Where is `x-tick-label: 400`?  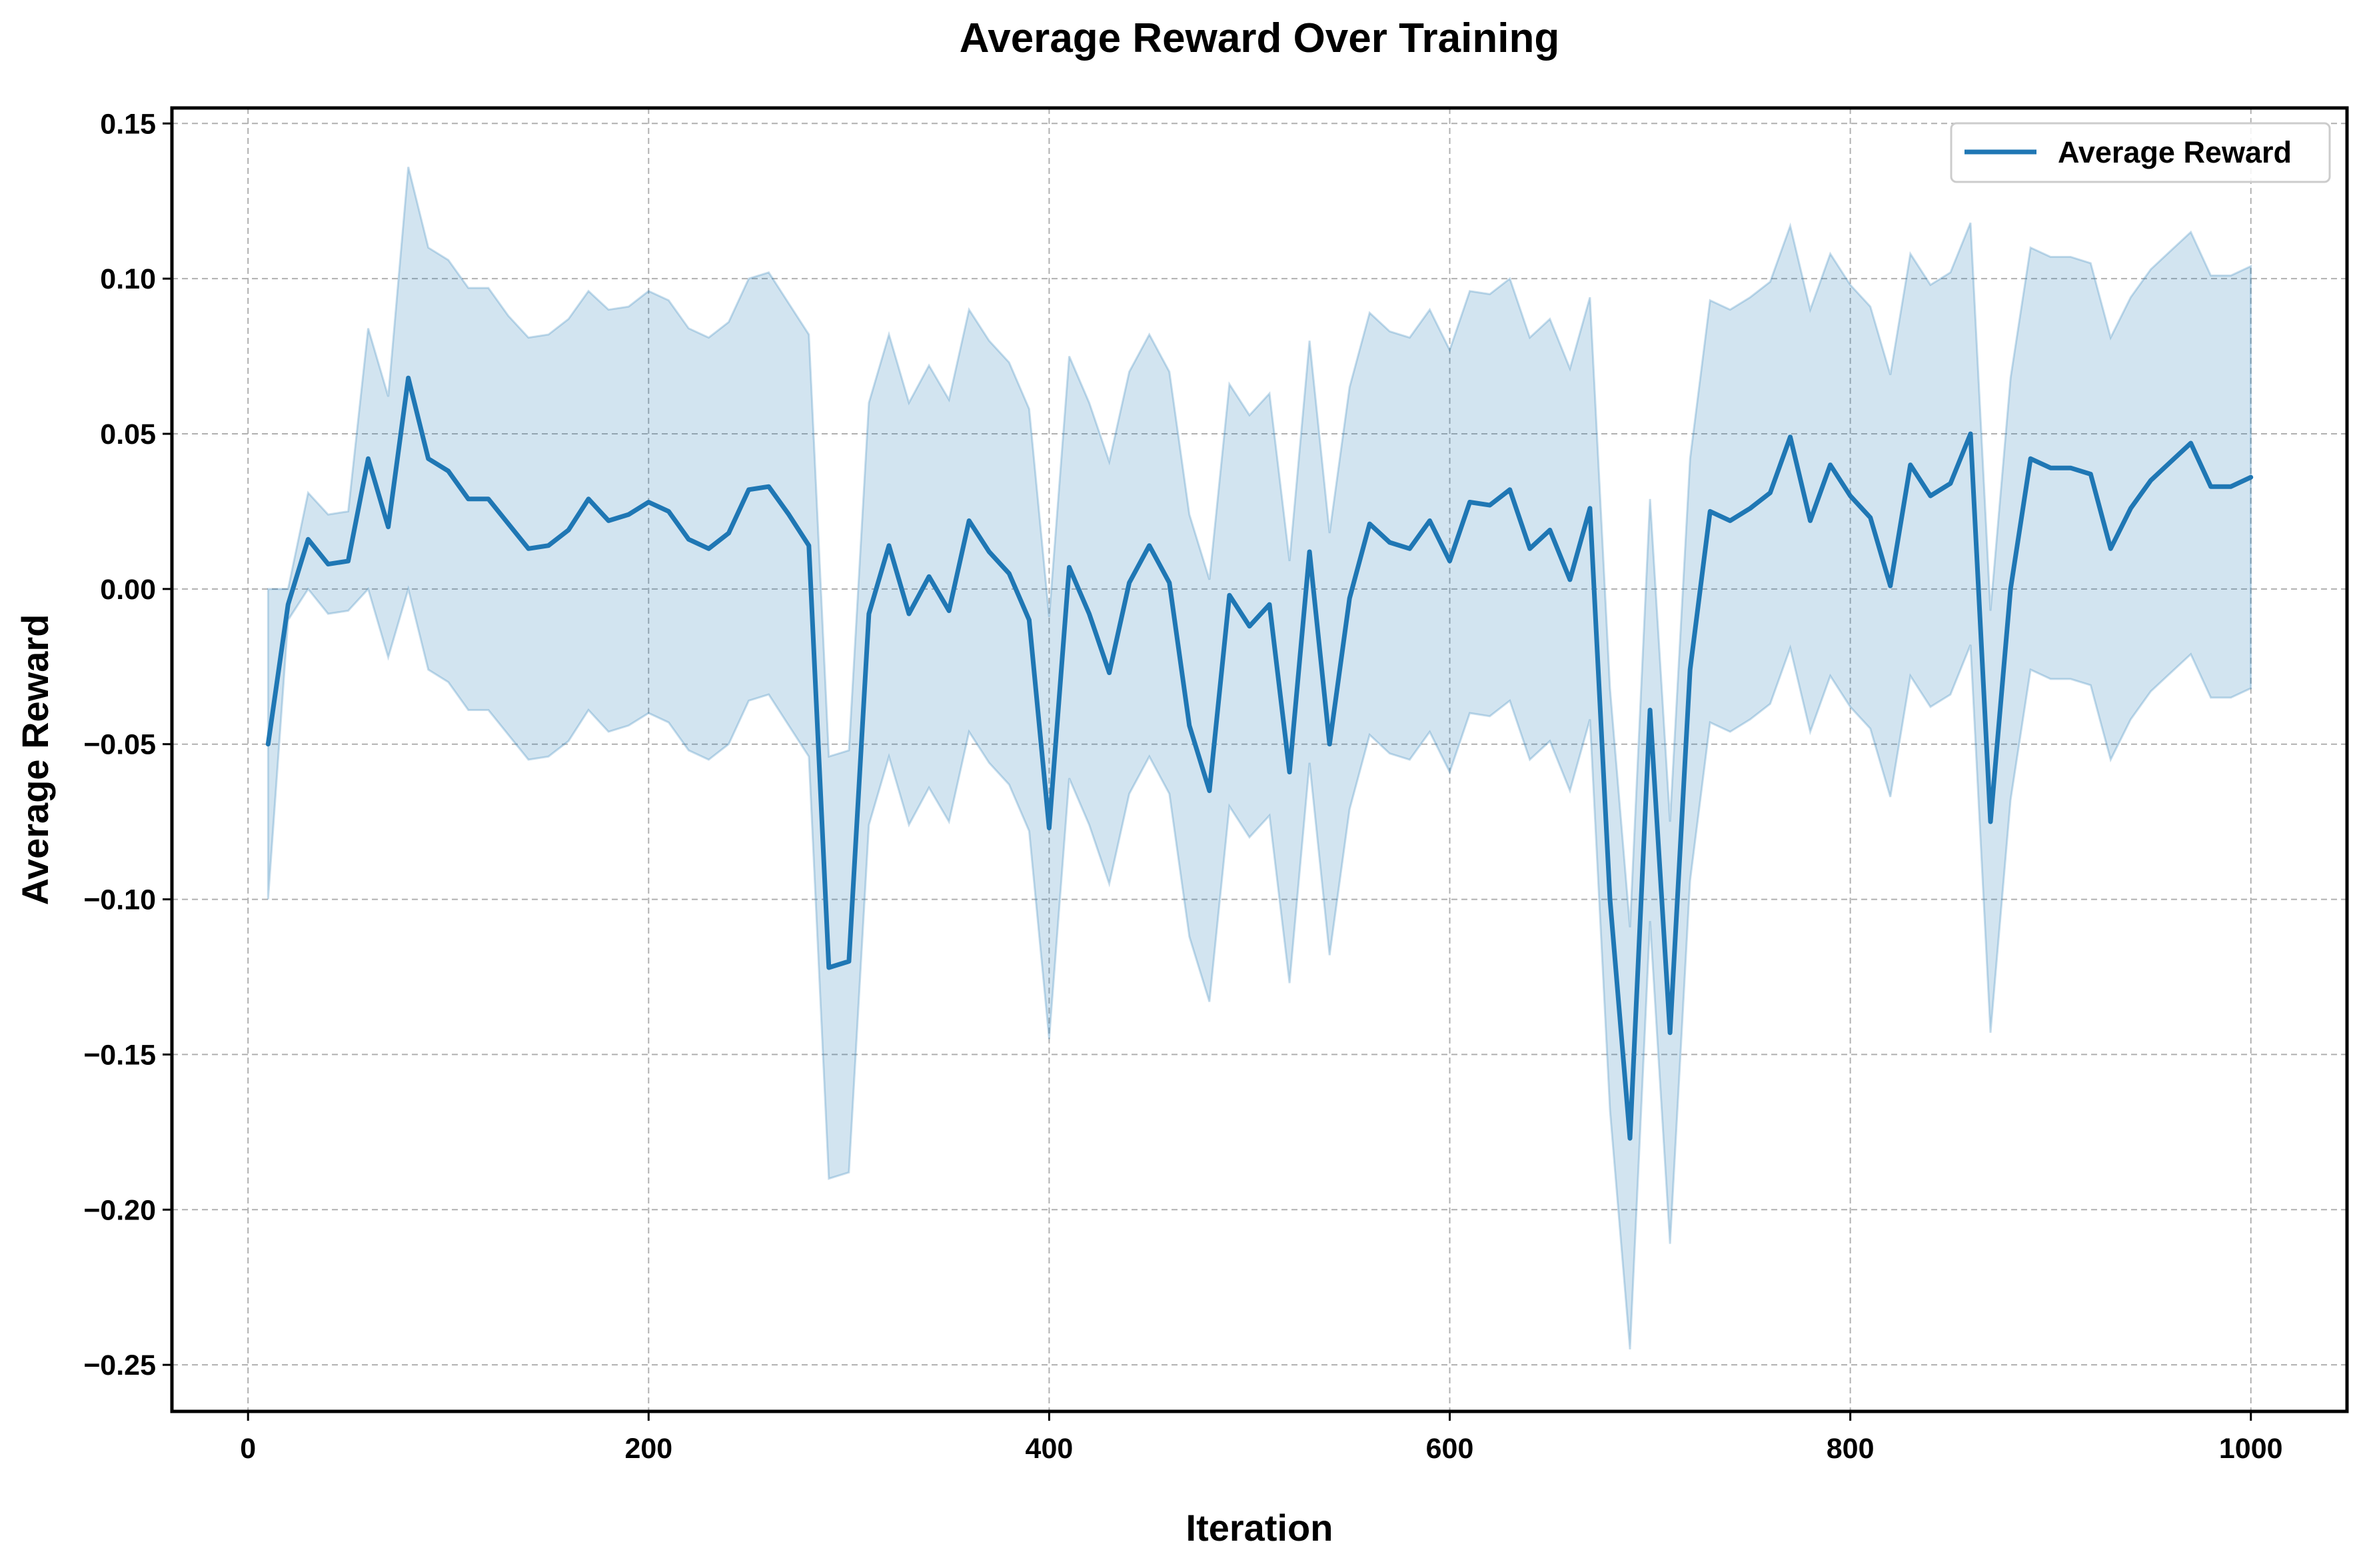 x-tick-label: 400 is located at coordinates (1050, 1449).